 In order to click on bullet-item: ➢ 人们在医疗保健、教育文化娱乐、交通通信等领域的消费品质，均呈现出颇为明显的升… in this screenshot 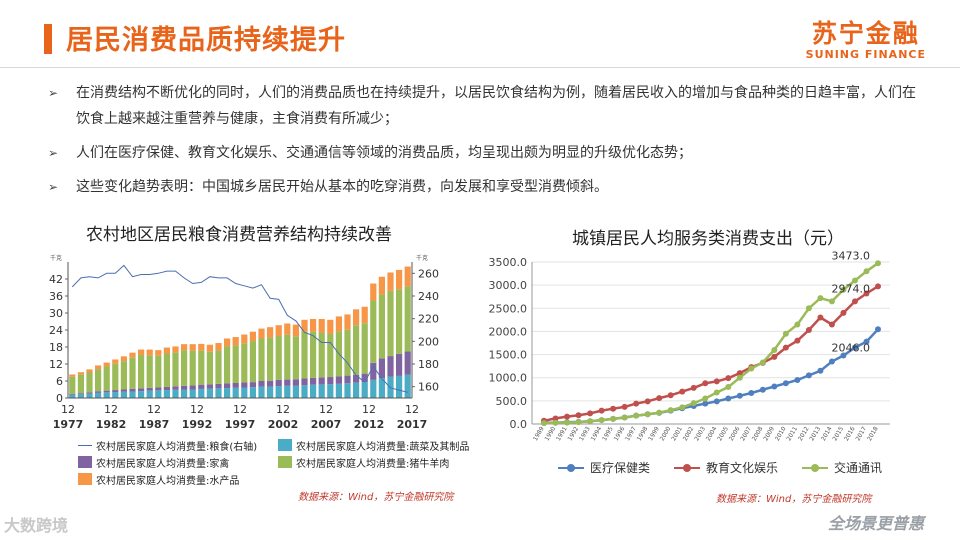, I will do `click(488, 153)`.